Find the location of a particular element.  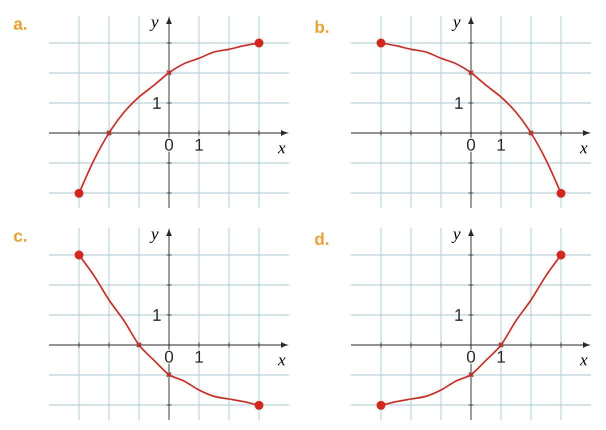

chart-title: c. is located at coordinates (20, 237).